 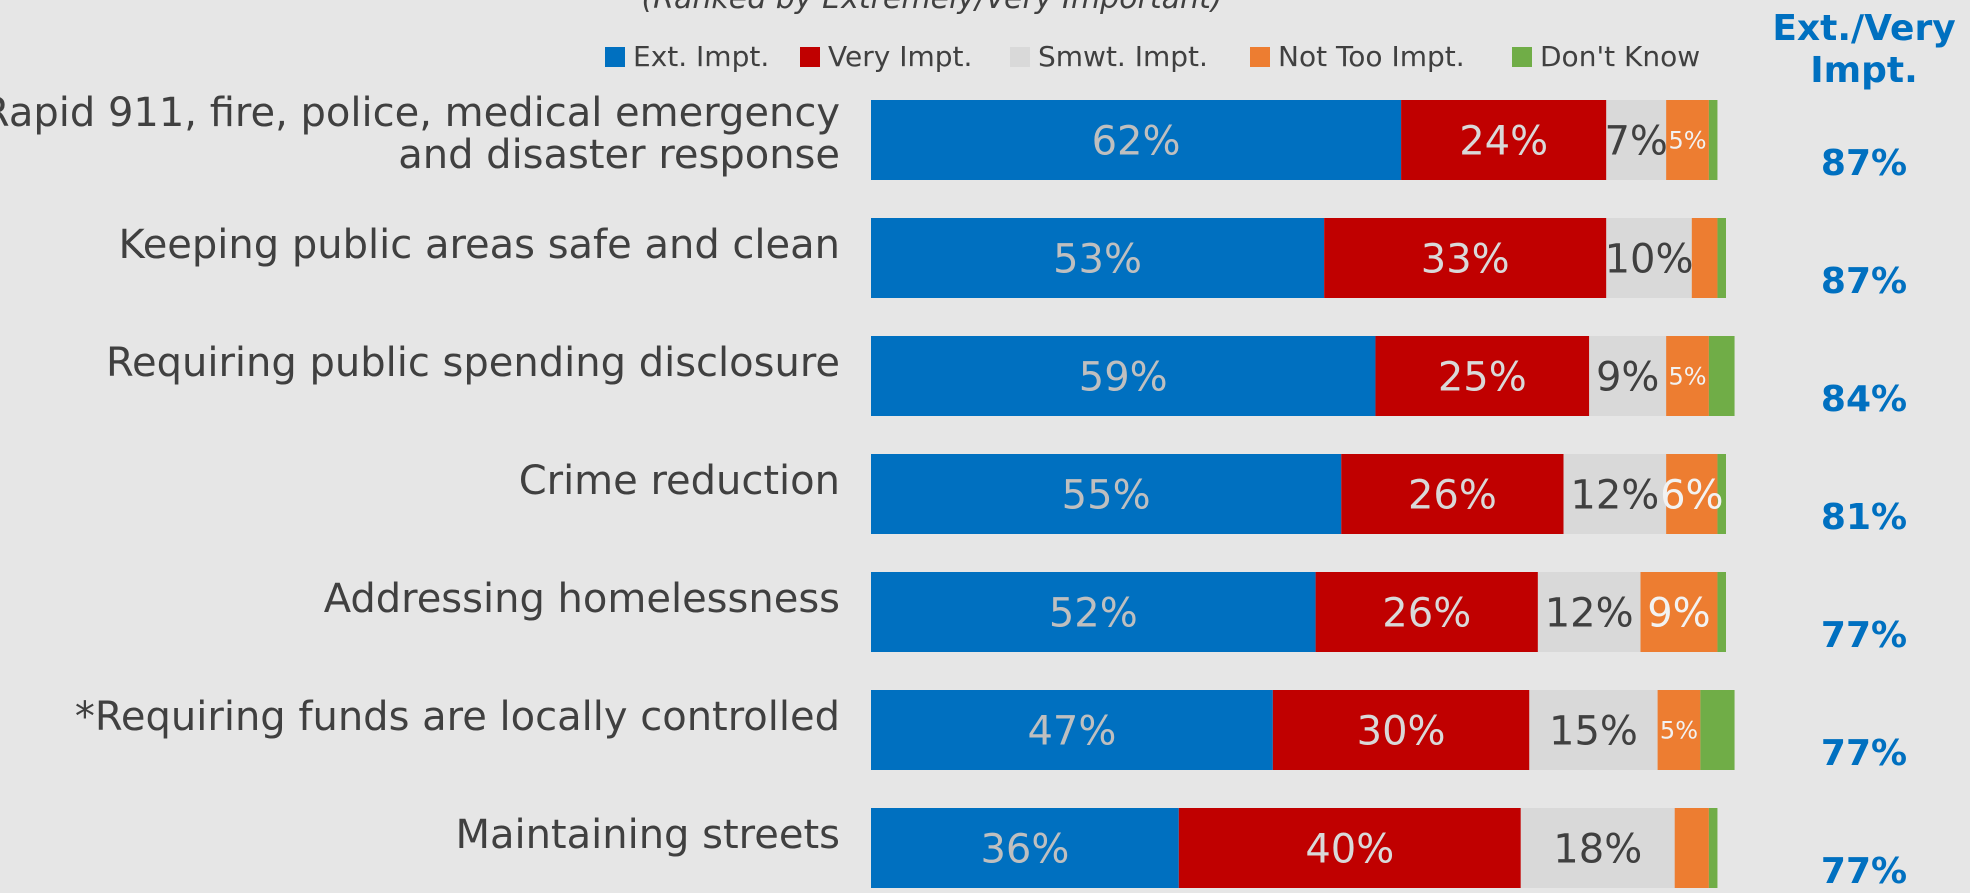 I want to click on segment-label-5-1: 30%, so click(x=1401, y=731).